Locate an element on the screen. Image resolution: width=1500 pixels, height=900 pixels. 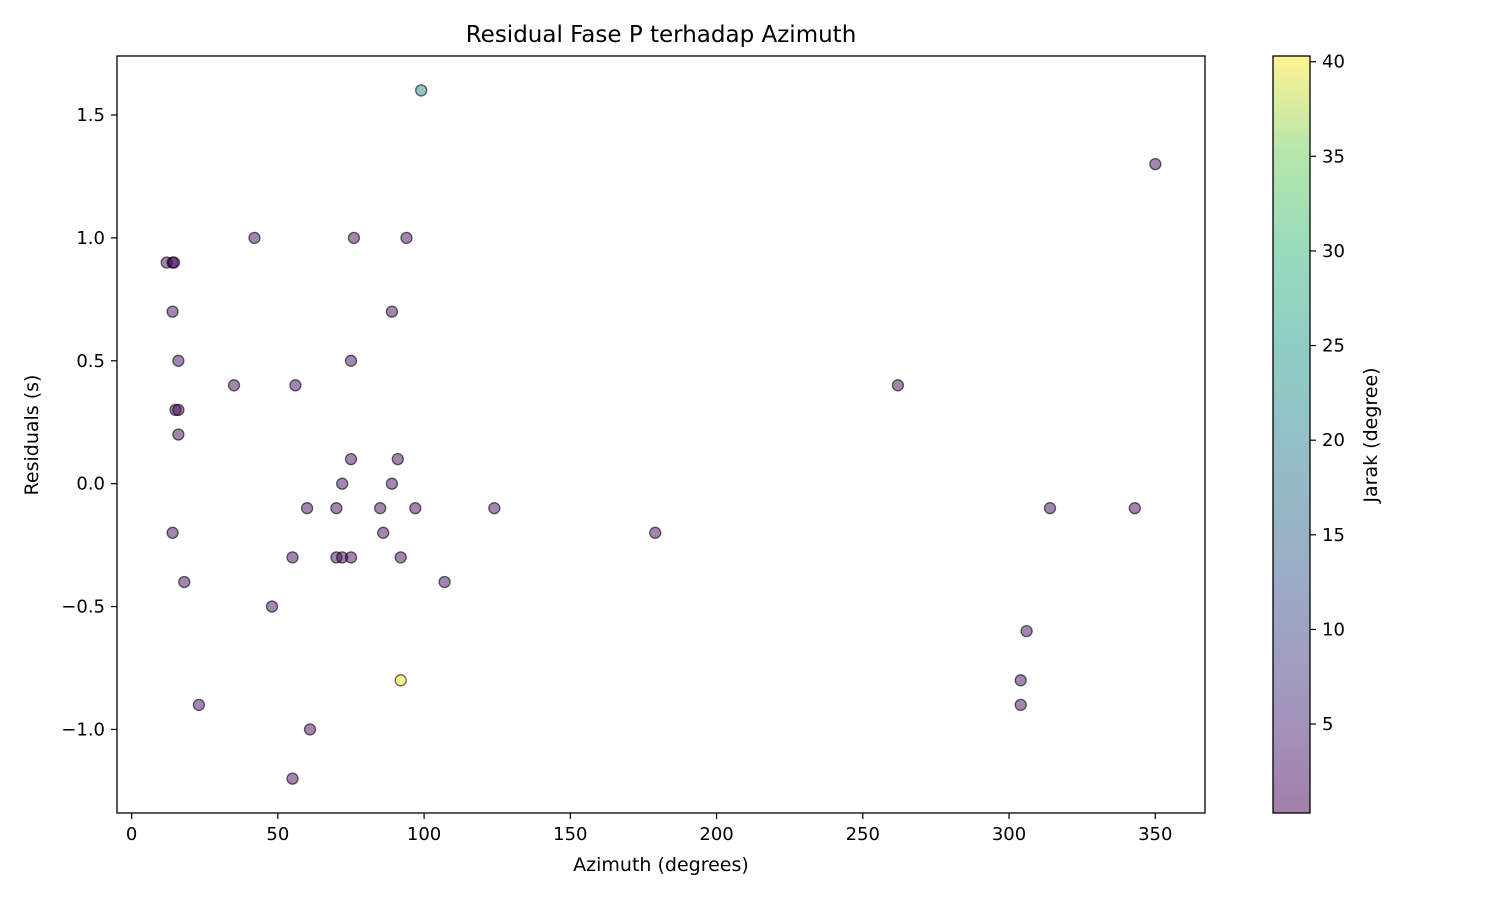
colorbar-tick-label: 10 is located at coordinates (1333, 629).